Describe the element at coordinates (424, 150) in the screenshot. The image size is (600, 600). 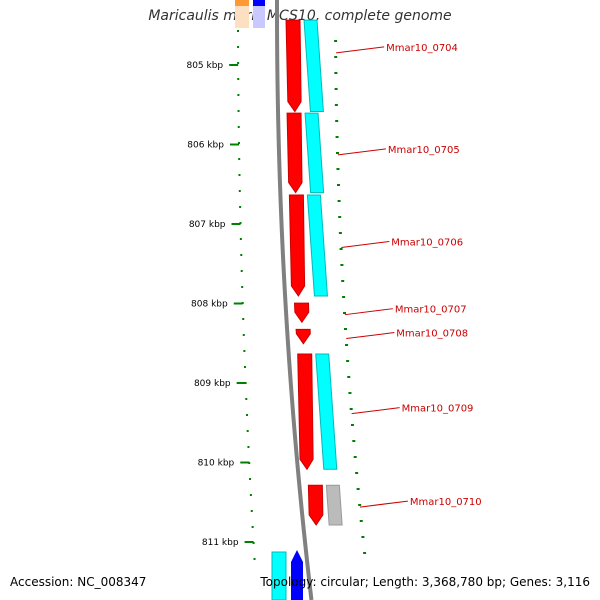
I see `gene-label: Mmar10_0705` at that location.